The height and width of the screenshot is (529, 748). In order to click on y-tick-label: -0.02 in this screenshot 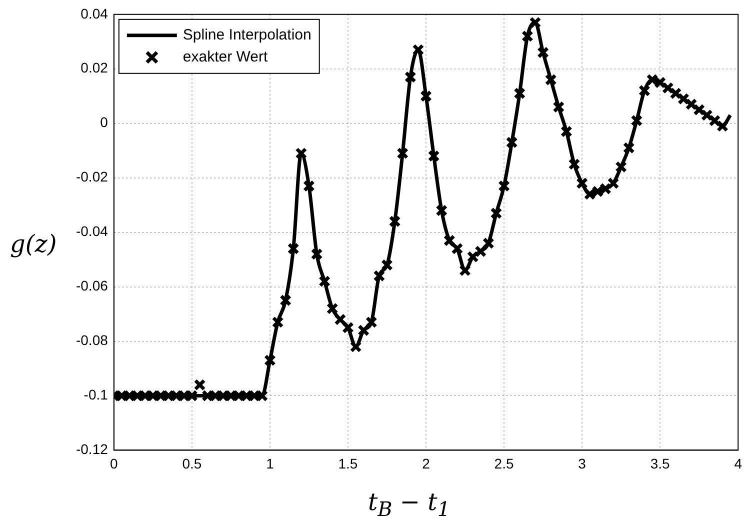, I will do `click(92, 176)`.